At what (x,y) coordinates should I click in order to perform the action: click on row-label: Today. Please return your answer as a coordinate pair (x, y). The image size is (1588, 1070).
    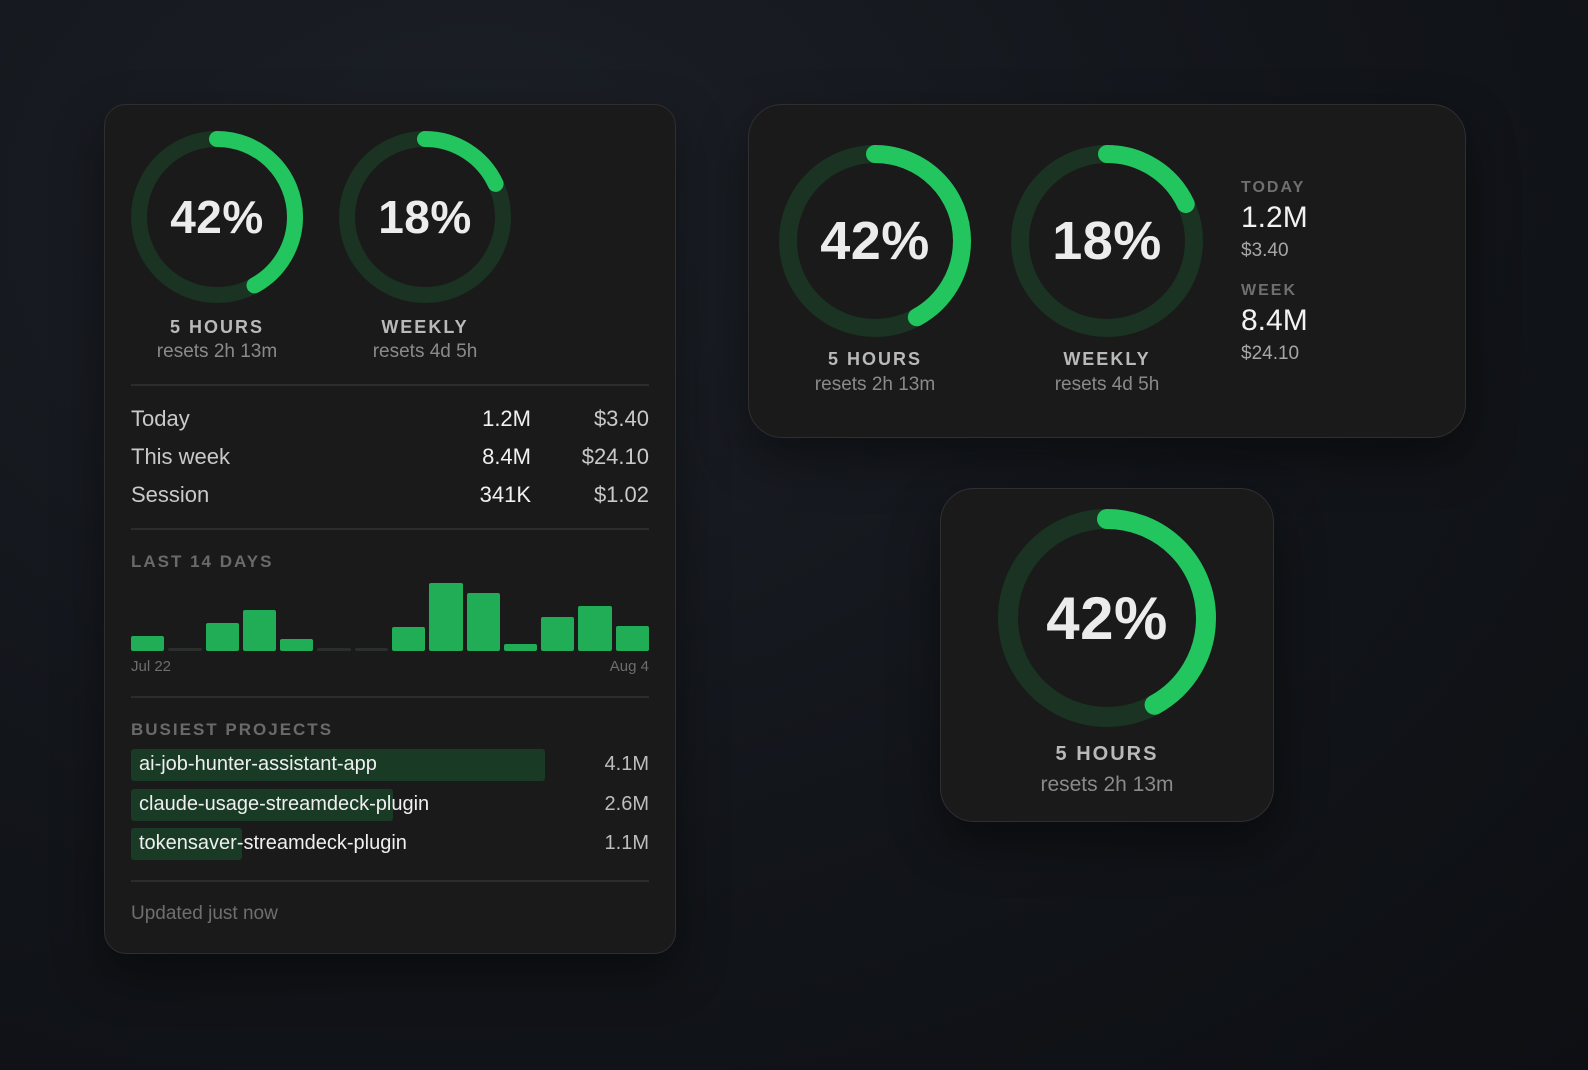
    Looking at the image, I should click on (160, 418).